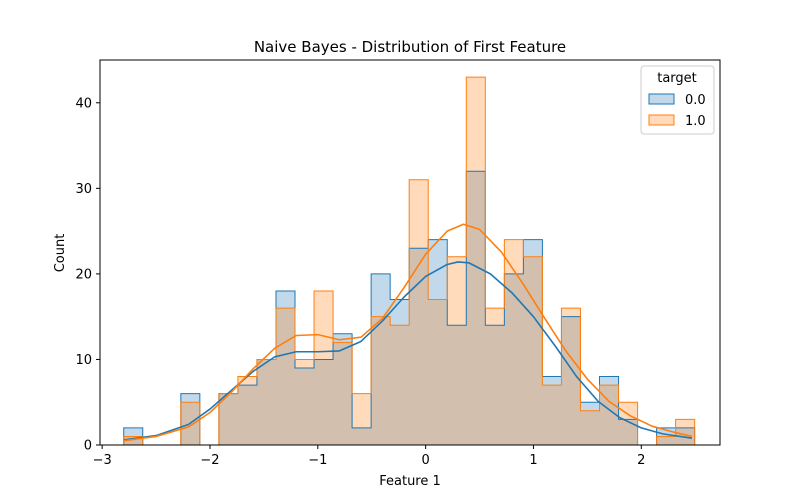 This screenshot has height=500, width=800. I want to click on x-tick-label: 2, so click(641, 460).